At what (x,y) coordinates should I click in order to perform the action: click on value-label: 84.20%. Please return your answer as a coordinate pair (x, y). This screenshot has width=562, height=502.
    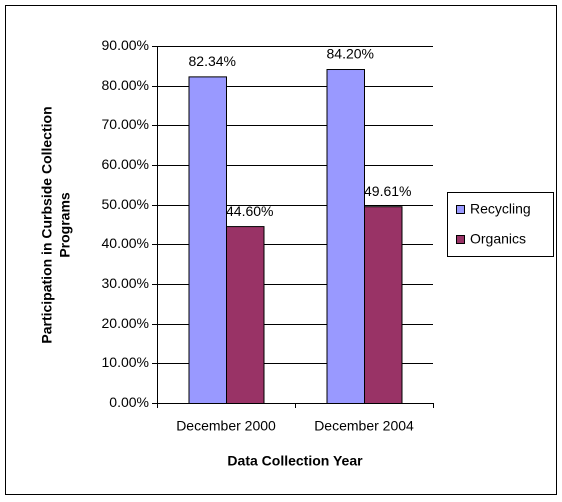
    Looking at the image, I should click on (350, 54).